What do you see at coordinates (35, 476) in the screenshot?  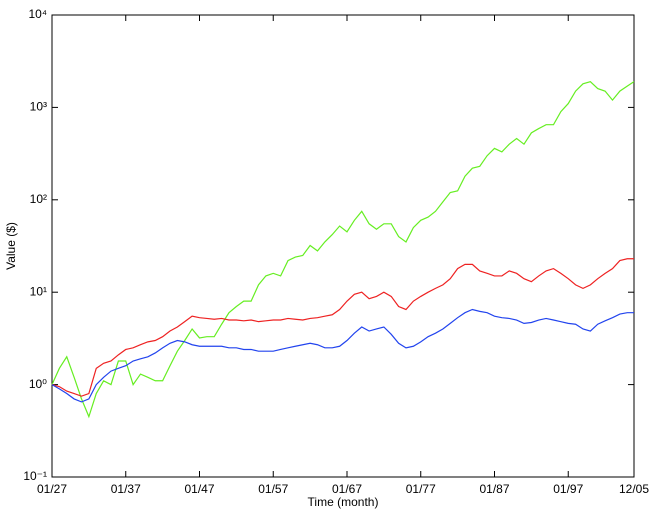 I see `y-tick-label: 10⁻¹` at bounding box center [35, 476].